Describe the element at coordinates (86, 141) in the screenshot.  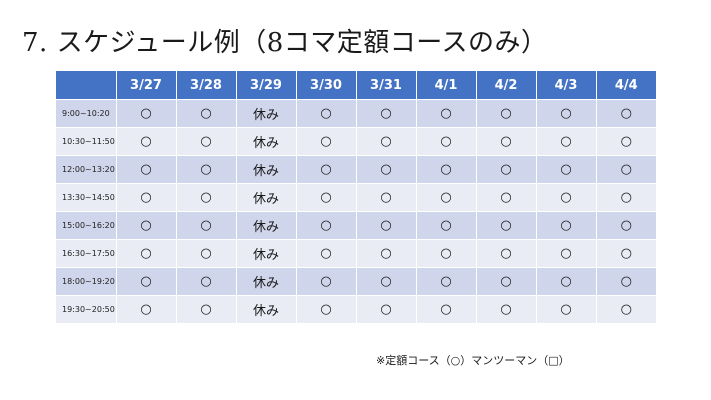
I see `time-slot-cell: 10:30~11:50` at that location.